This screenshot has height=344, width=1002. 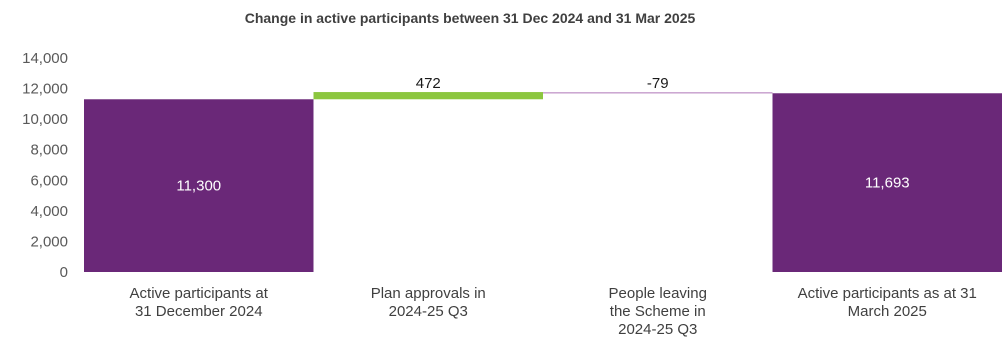 I want to click on y-tick-label: 0, so click(x=64, y=272).